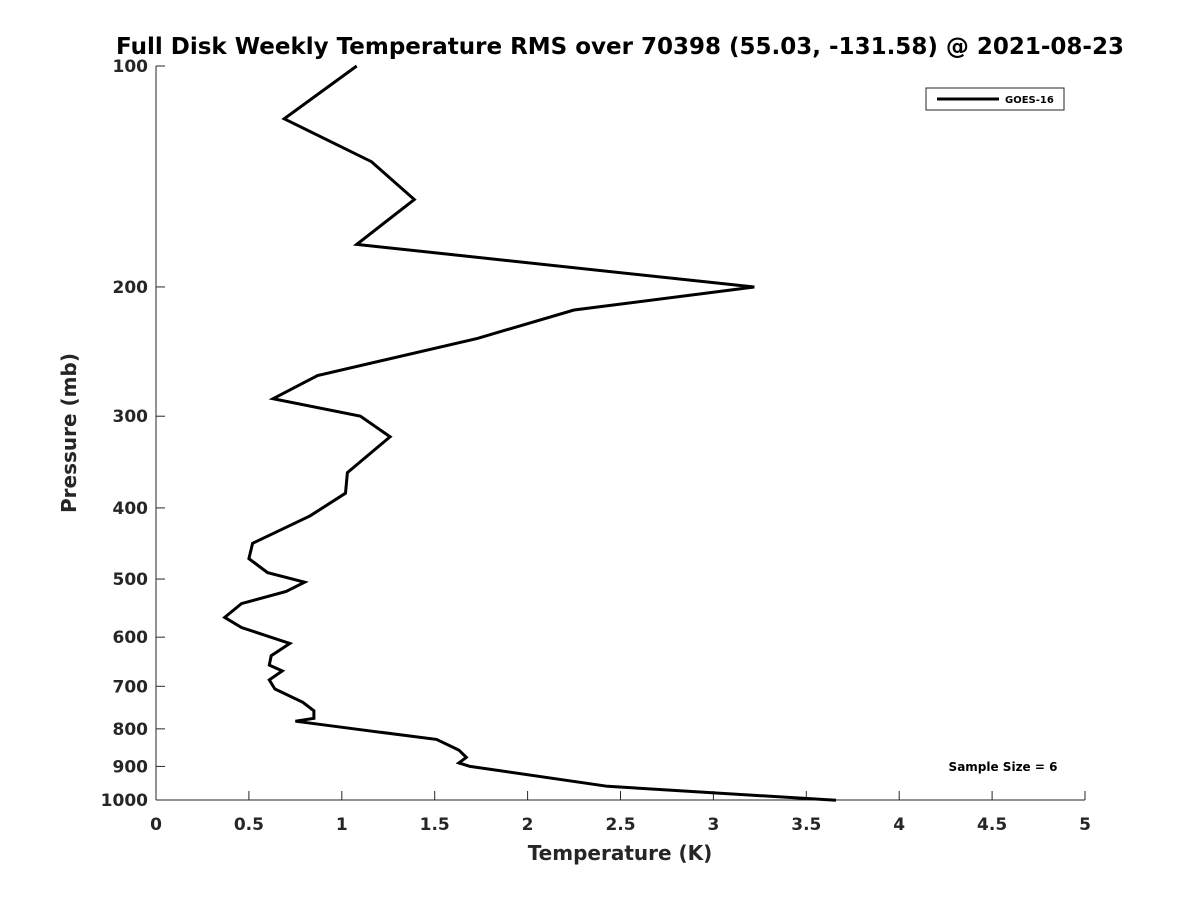  I want to click on y-axis-label: Pressure (mb), so click(69, 433).